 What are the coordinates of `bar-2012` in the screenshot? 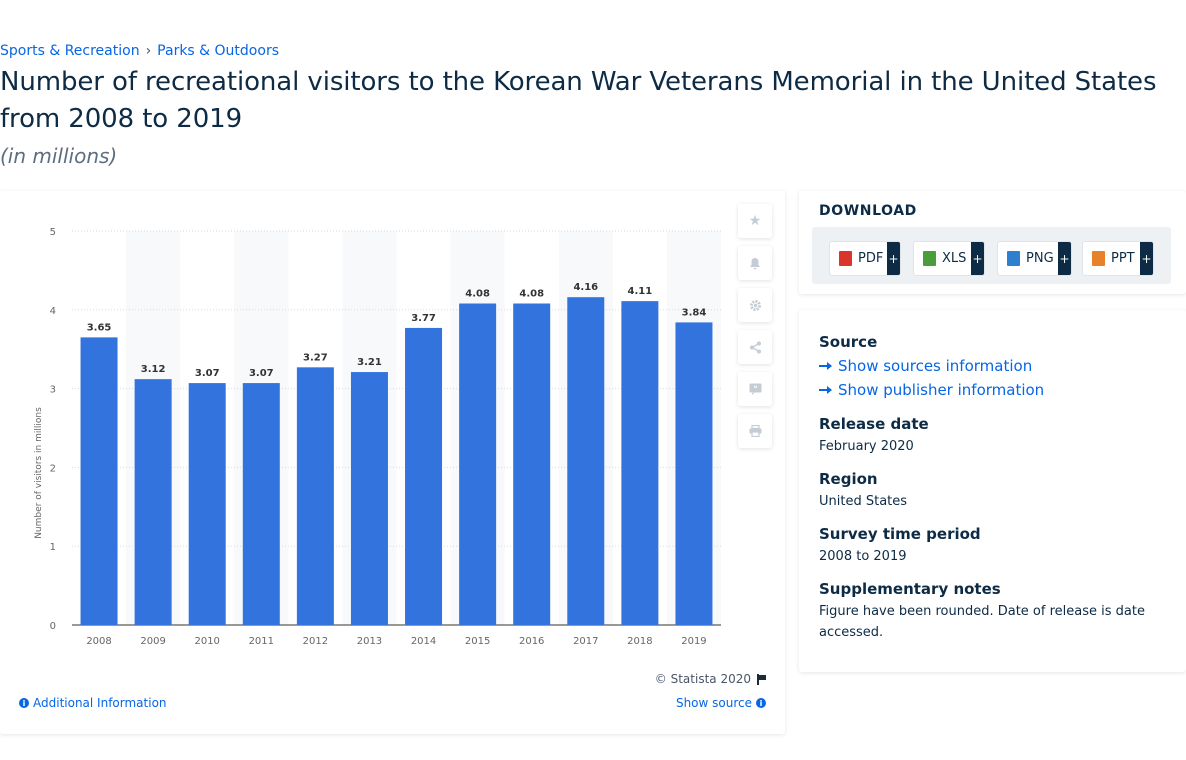 It's located at (315, 496).